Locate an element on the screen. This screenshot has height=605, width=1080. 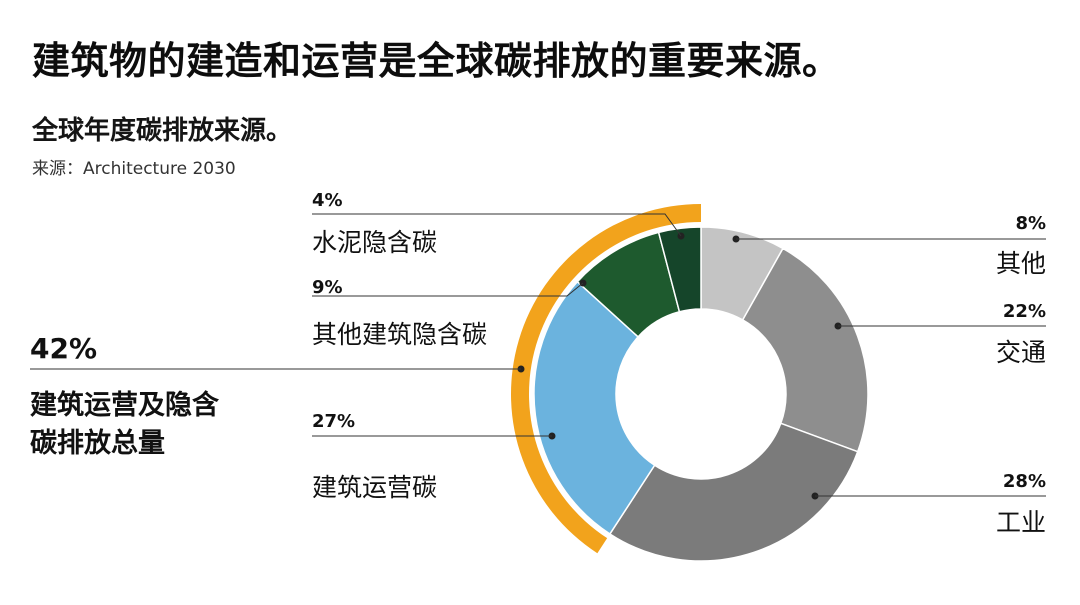
highlight-arc is located at coordinates (606, 379).